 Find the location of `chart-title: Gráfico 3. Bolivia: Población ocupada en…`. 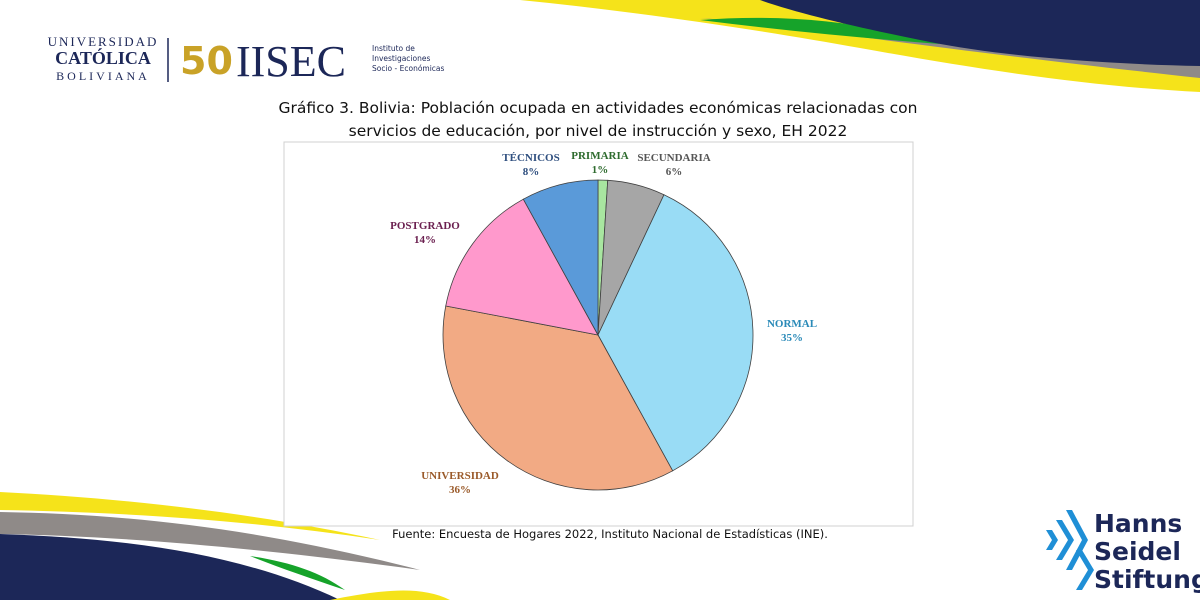

chart-title: Gráfico 3. Bolivia: Población ocupada en… is located at coordinates (598, 119).